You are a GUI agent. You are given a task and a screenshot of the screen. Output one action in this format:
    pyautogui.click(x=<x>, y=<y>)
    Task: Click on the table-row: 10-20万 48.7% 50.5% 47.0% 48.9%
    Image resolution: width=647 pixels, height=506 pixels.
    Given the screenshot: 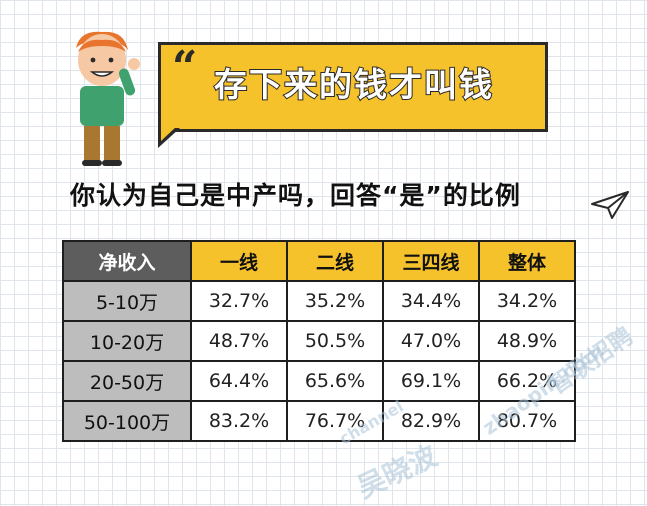 What is the action you would take?
    pyautogui.click(x=319, y=341)
    